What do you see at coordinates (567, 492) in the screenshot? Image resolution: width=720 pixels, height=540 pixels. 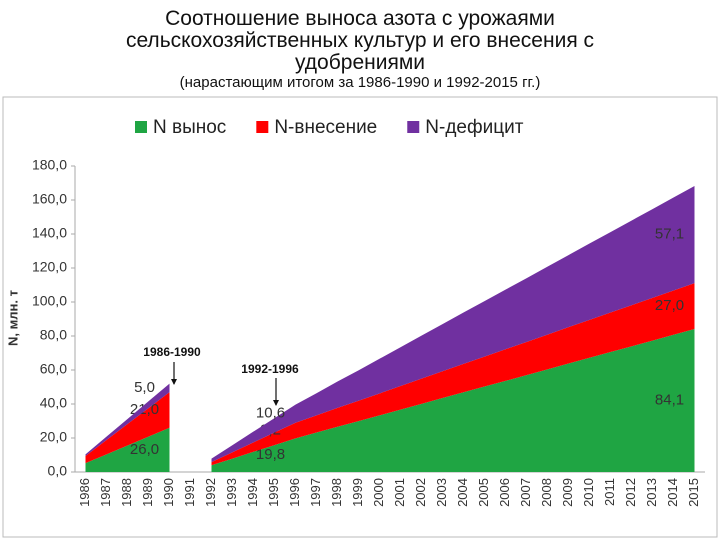 I see `x-tick-label: 2009` at bounding box center [567, 492].